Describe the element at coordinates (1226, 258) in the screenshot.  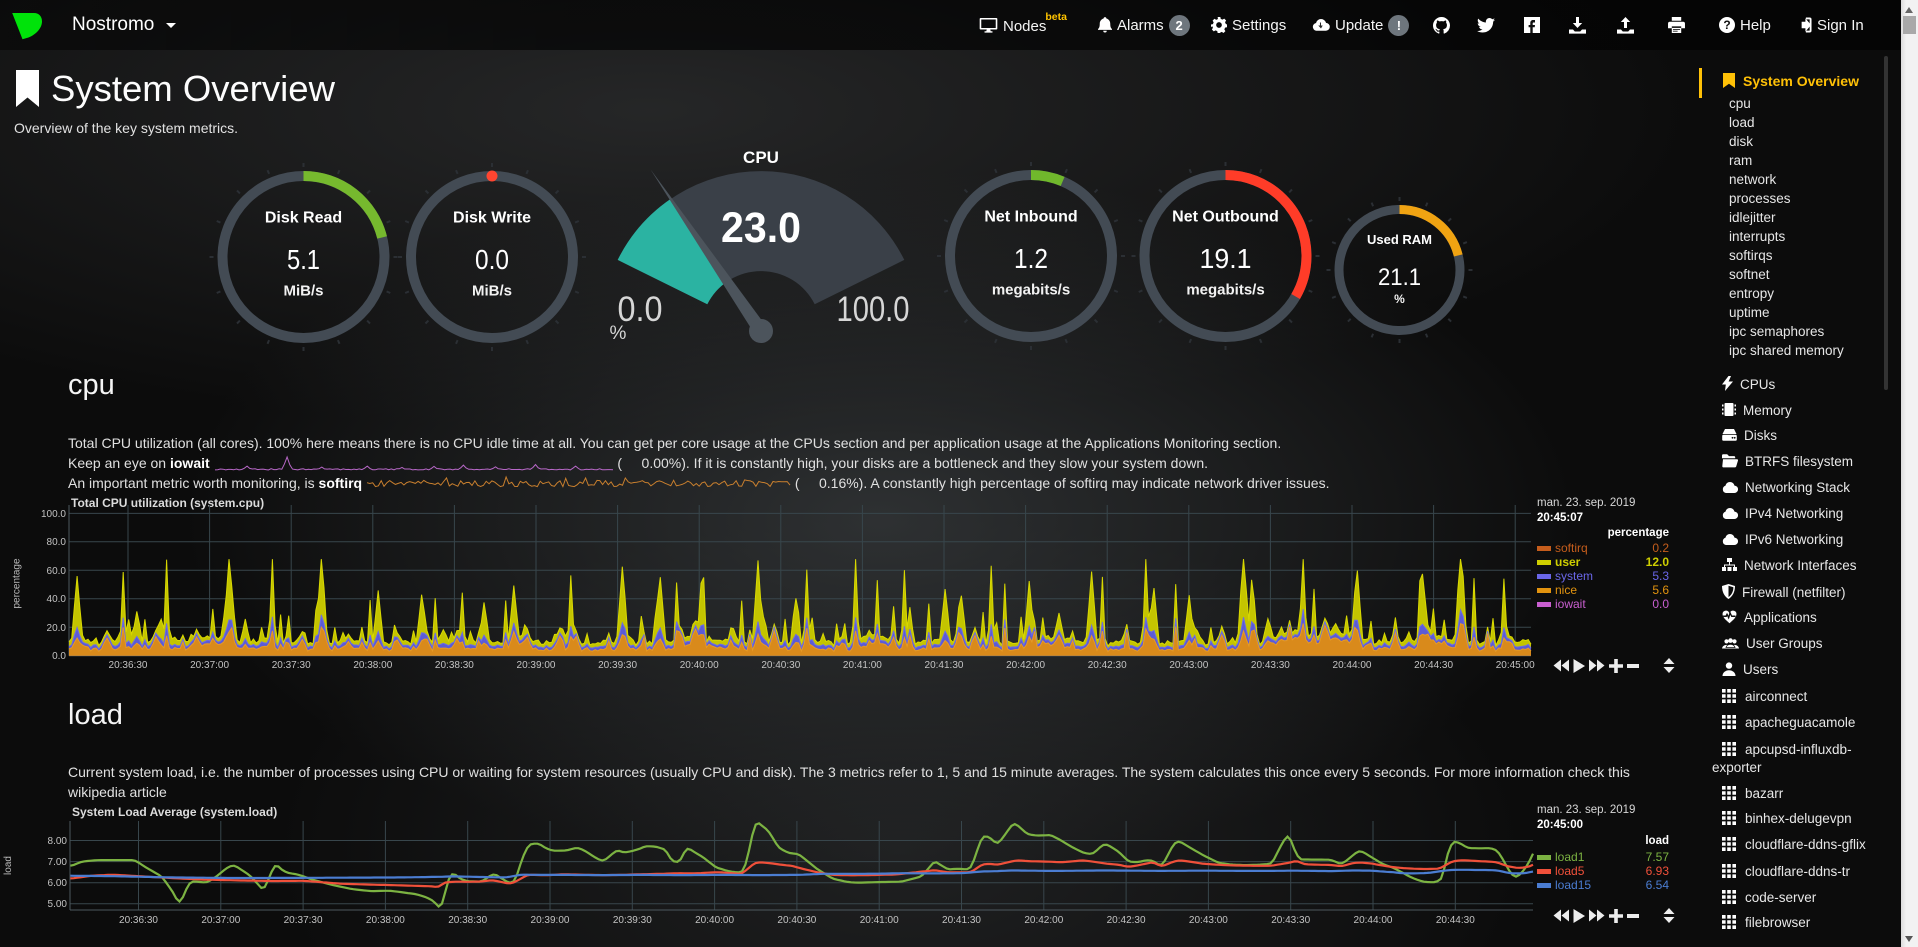
I see `svg-text: 19.1` at that location.